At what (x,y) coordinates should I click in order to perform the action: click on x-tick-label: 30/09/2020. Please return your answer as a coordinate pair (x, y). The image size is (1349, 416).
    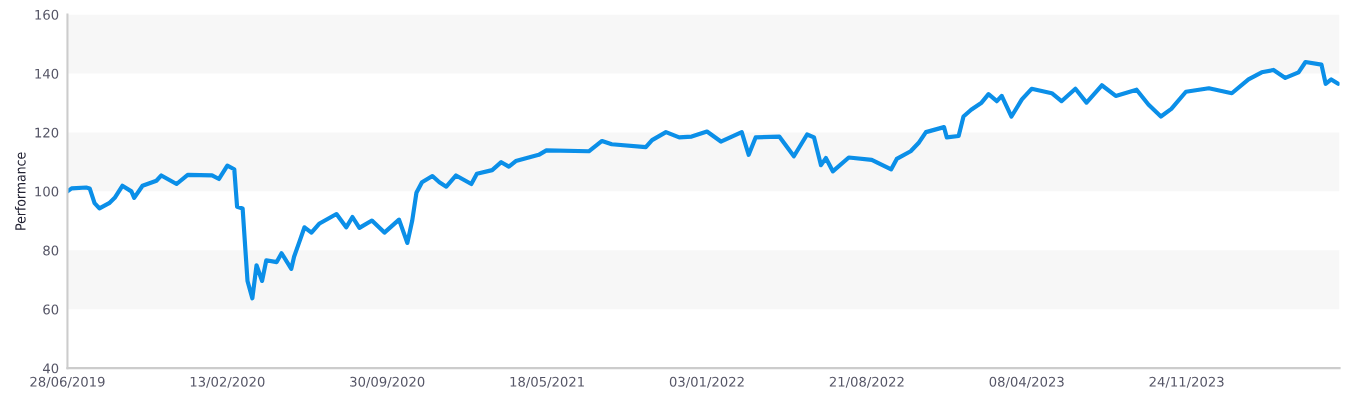
    Looking at the image, I should click on (387, 382).